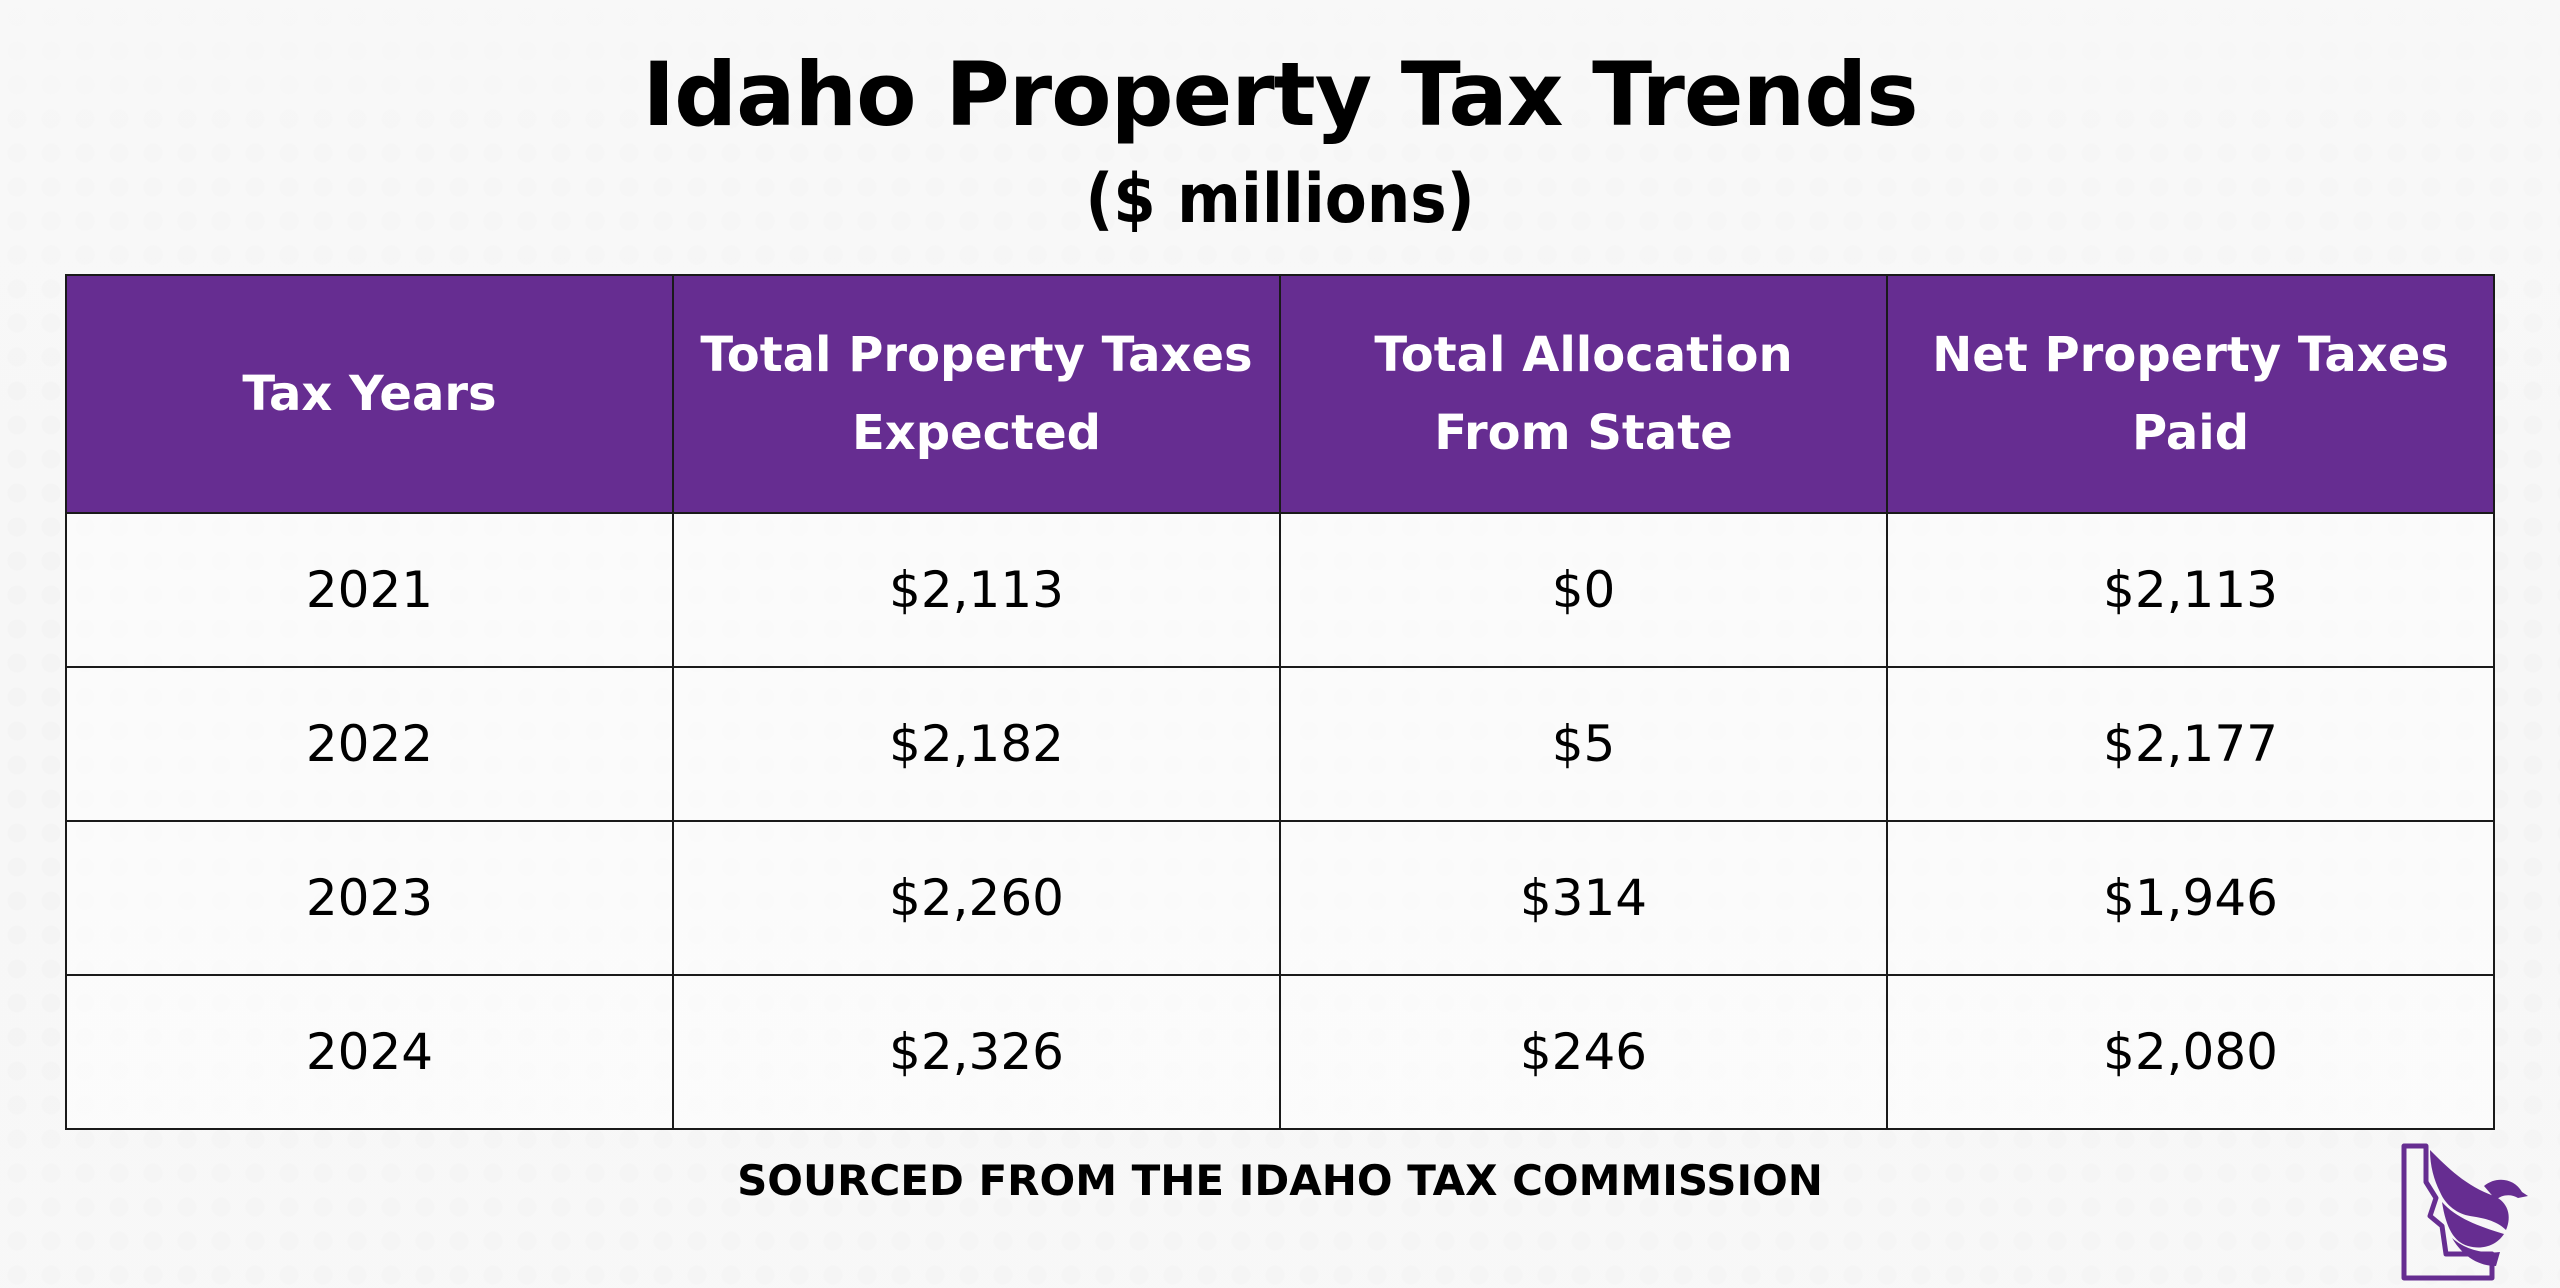  I want to click on page-title: Idaho Property Tax Trends, so click(1280, 94).